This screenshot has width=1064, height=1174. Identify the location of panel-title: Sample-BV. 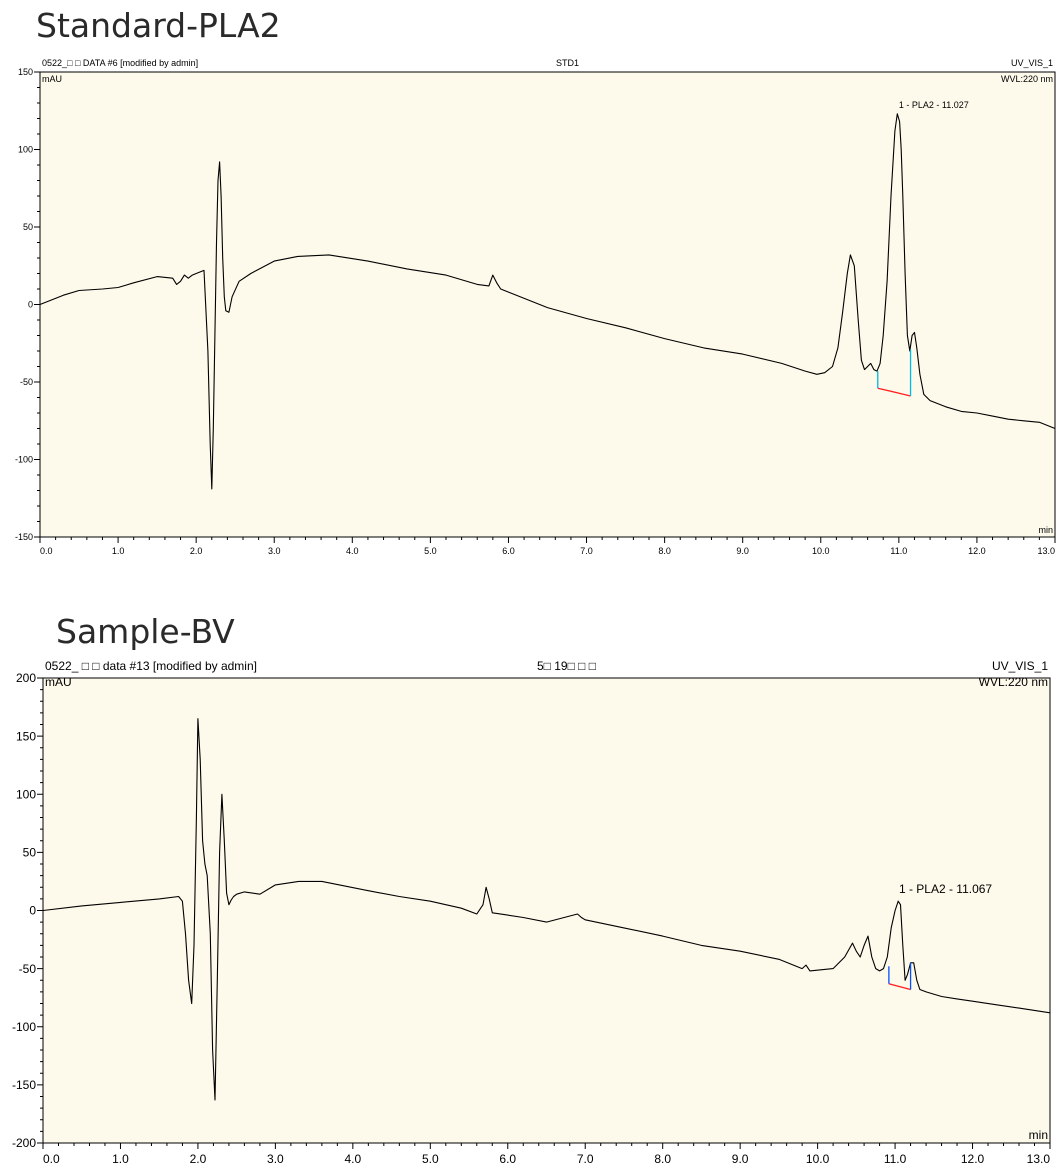
(145, 631).